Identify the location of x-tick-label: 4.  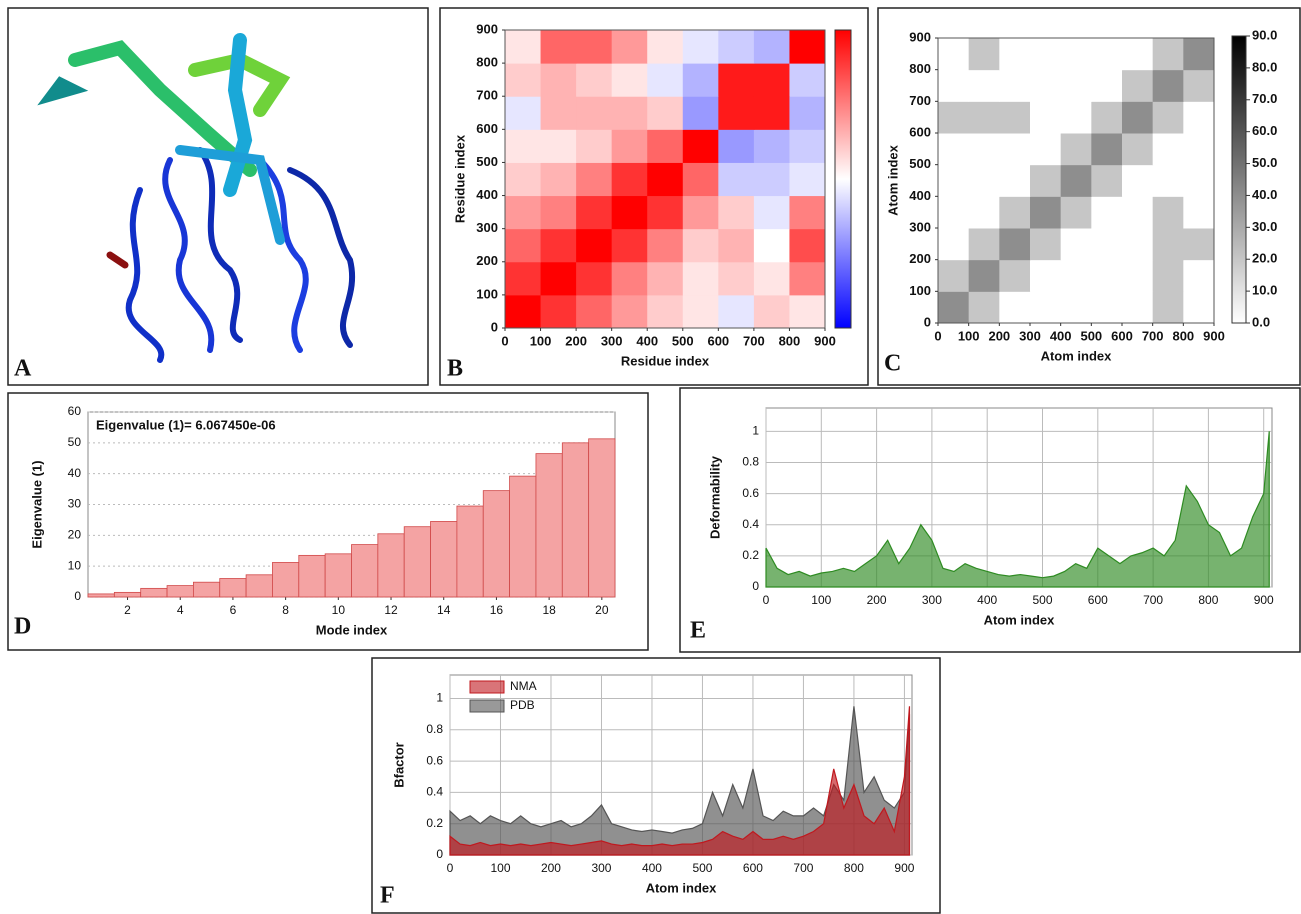
(180, 610).